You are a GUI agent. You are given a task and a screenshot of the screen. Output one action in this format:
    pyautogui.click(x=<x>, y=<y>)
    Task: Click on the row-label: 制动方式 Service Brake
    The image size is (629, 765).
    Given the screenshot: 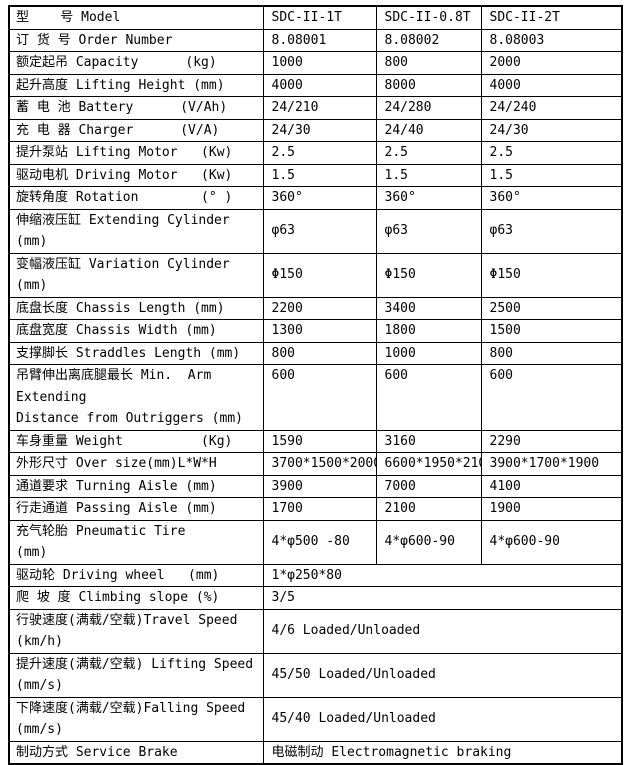 What is the action you would take?
    pyautogui.click(x=136, y=752)
    